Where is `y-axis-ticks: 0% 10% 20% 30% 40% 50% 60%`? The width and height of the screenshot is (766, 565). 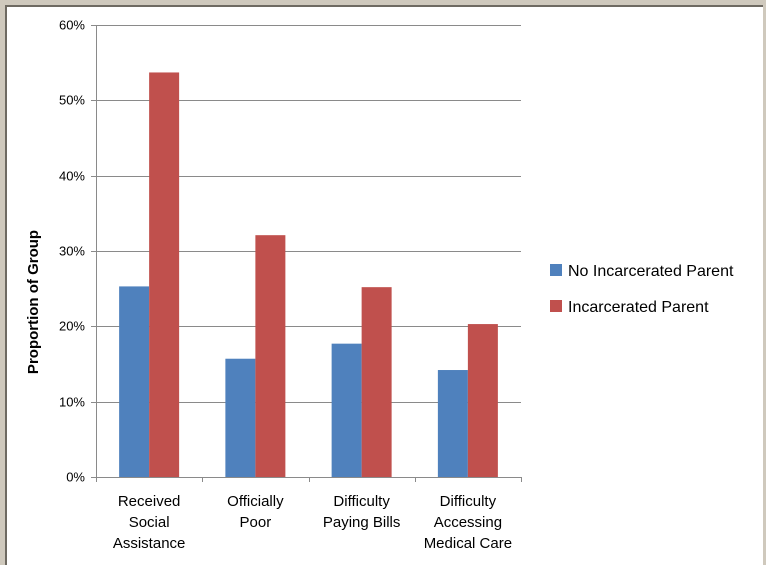
y-axis-ticks: 0% 10% 20% 30% 40% 50% 60% is located at coordinates (77, 251).